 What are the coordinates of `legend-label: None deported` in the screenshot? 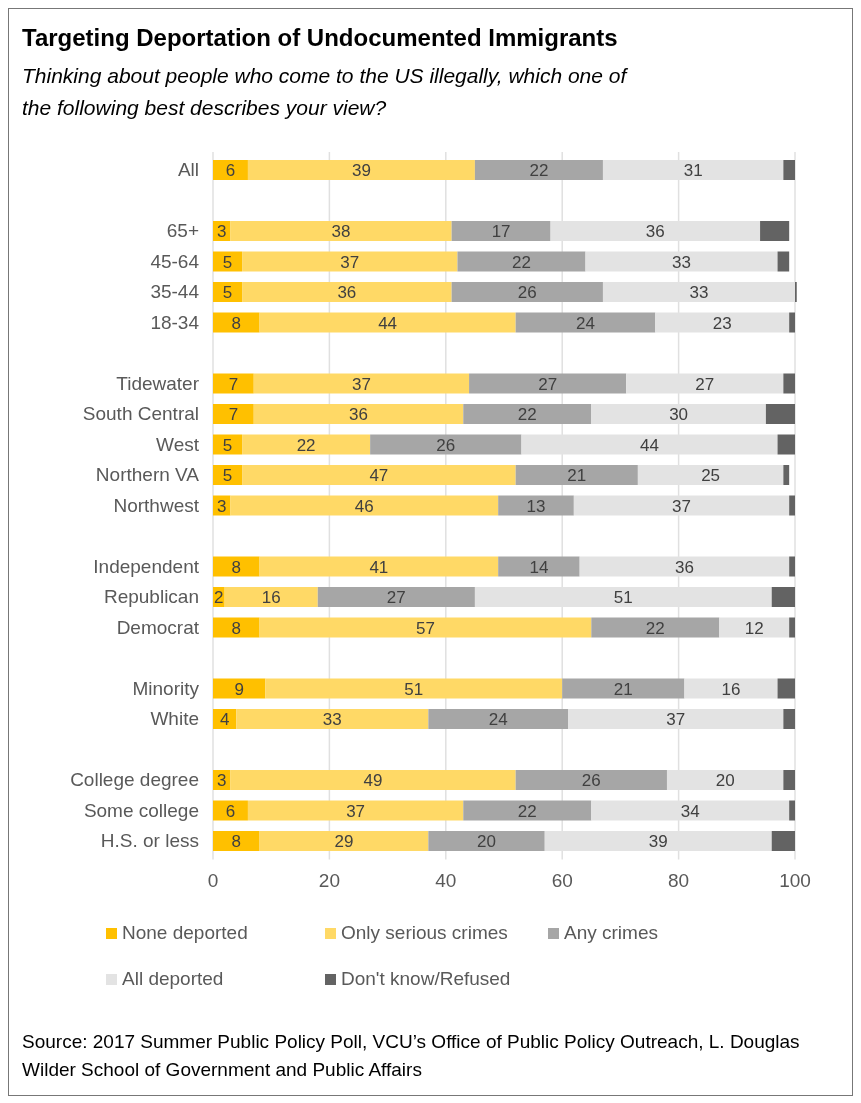 It's located at (185, 932).